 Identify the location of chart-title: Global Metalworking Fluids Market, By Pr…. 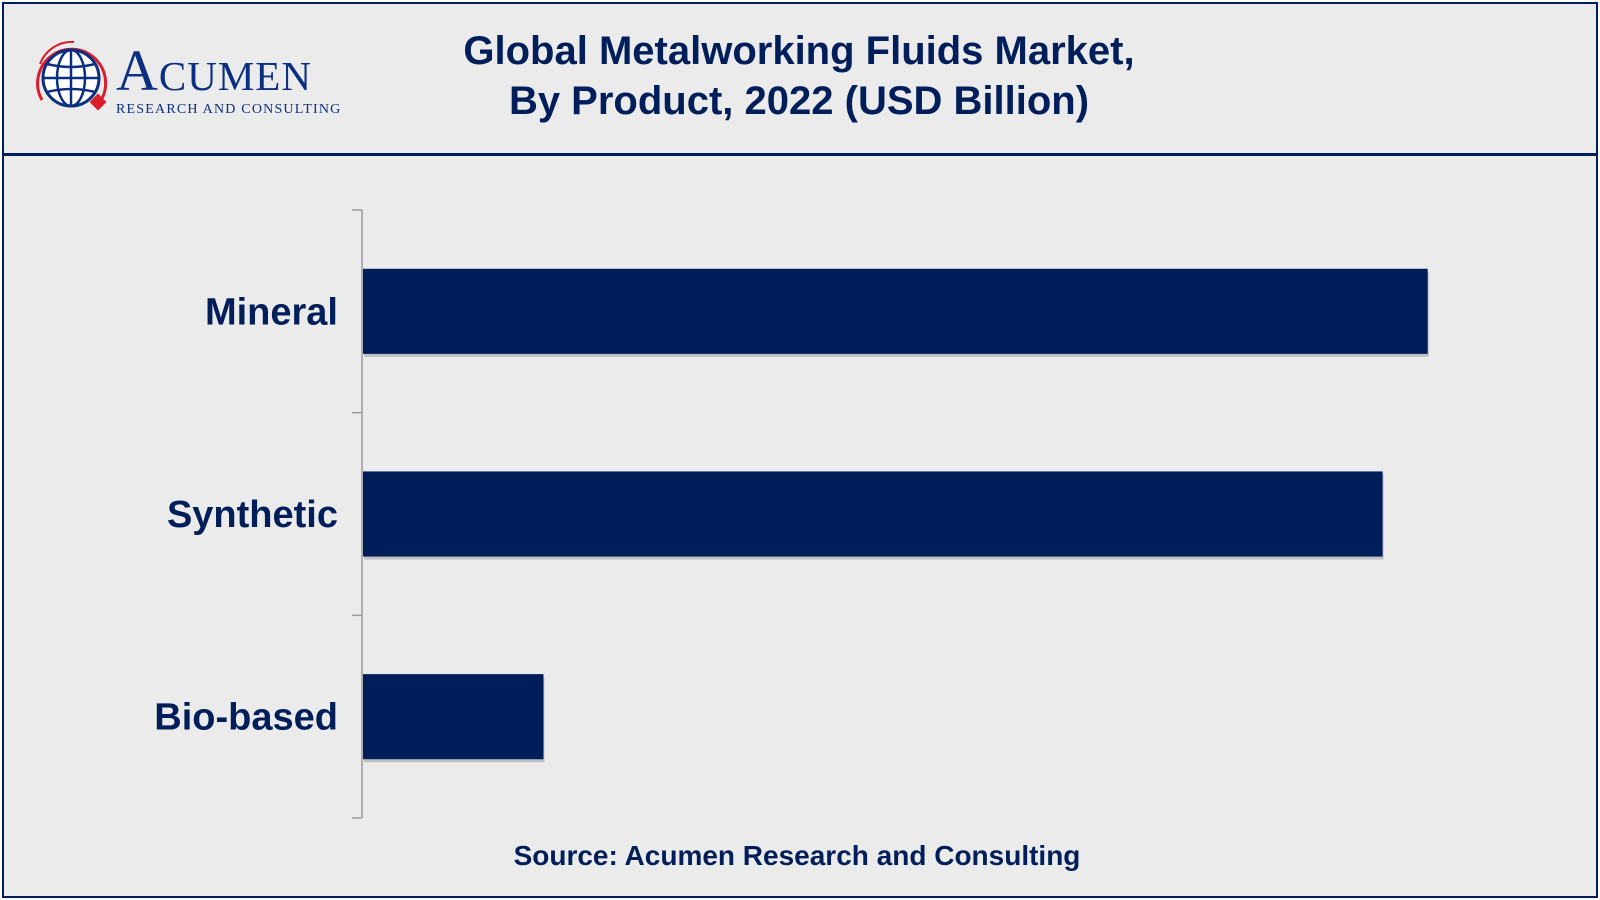
(799, 76).